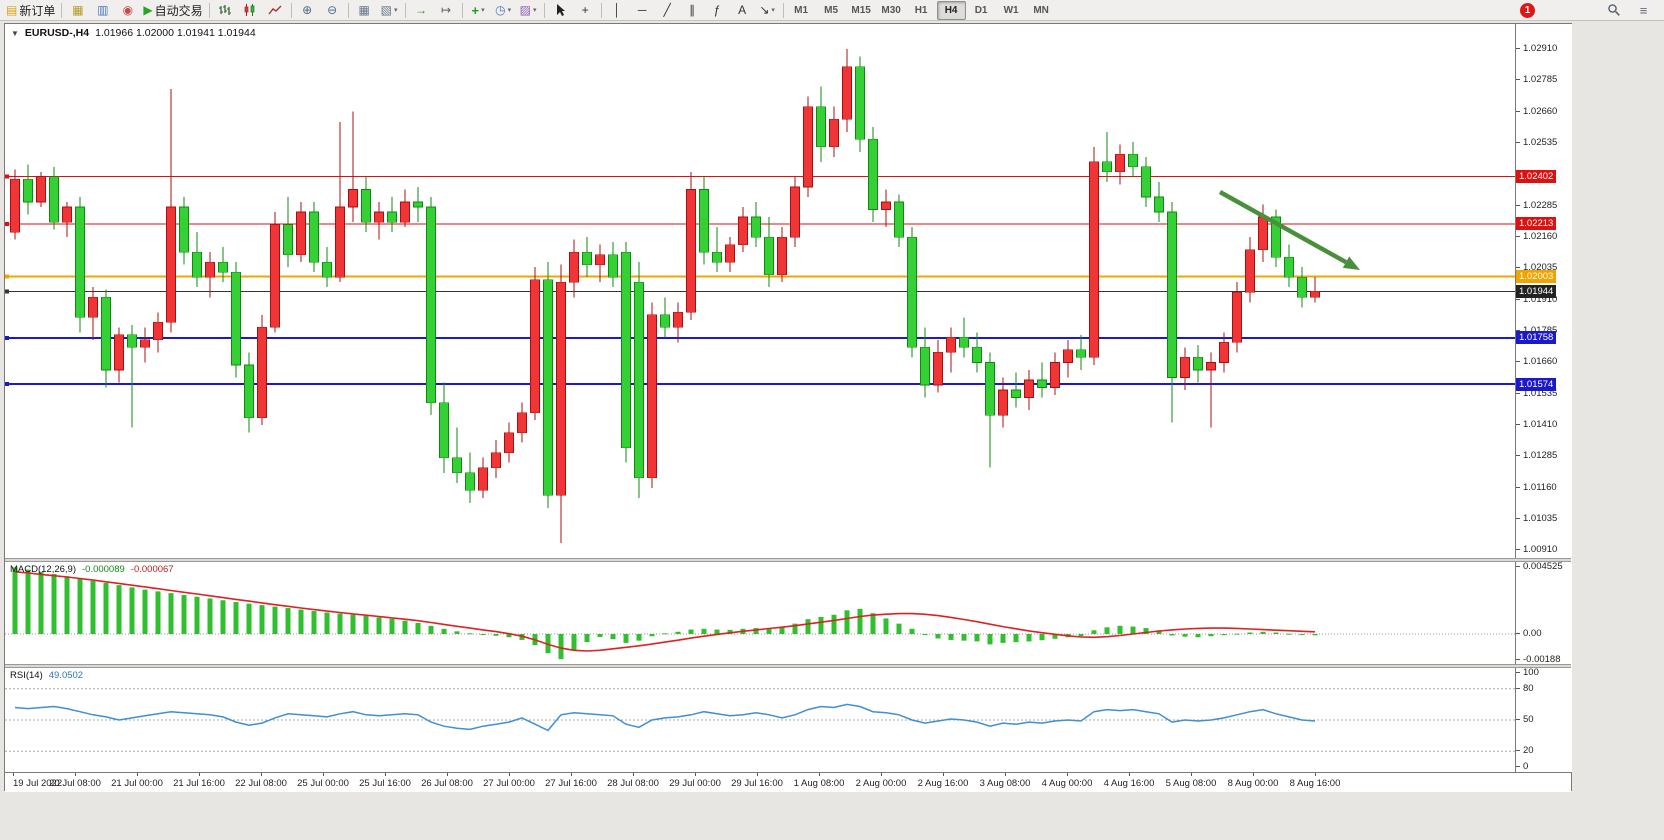  What do you see at coordinates (667, 10) in the screenshot?
I see `trendline-icon: ╱` at bounding box center [667, 10].